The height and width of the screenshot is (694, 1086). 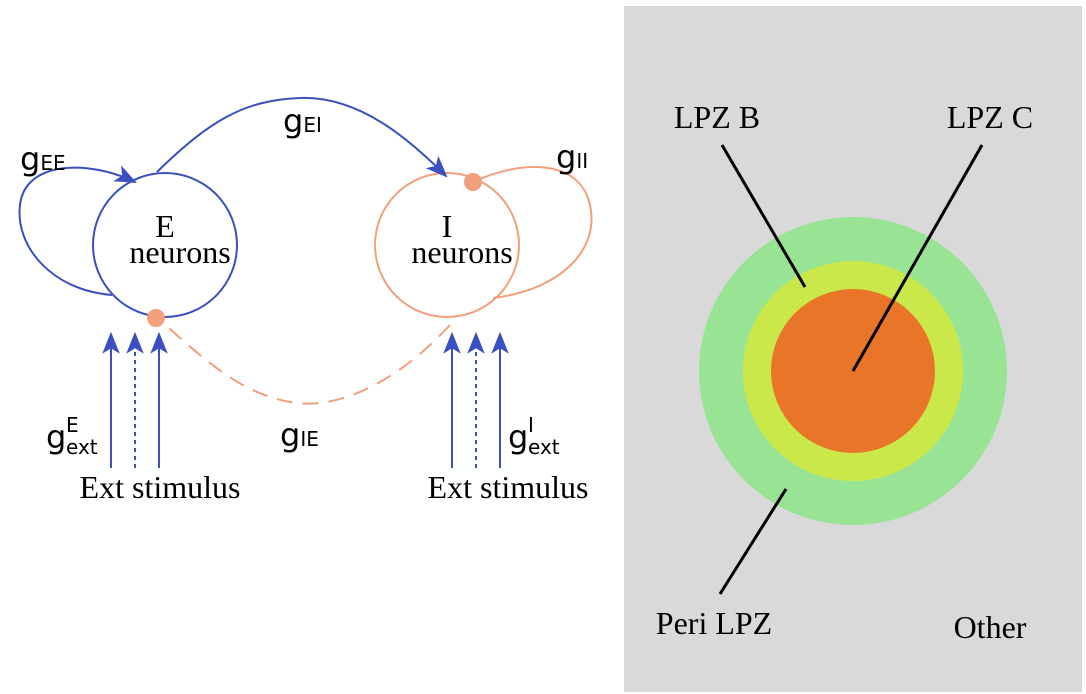 What do you see at coordinates (135, 399) in the screenshot?
I see `e-external-input` at bounding box center [135, 399].